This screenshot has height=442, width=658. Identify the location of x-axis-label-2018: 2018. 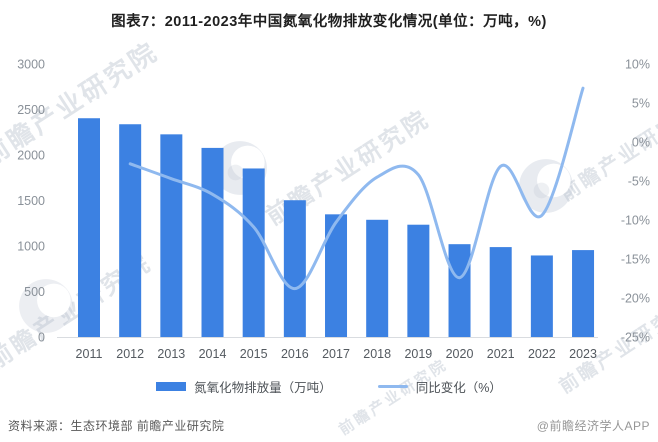
(377, 354).